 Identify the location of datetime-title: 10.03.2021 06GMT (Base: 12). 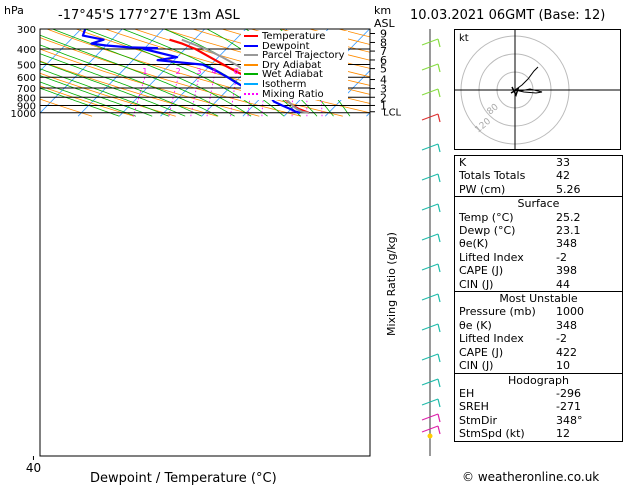
(508, 15).